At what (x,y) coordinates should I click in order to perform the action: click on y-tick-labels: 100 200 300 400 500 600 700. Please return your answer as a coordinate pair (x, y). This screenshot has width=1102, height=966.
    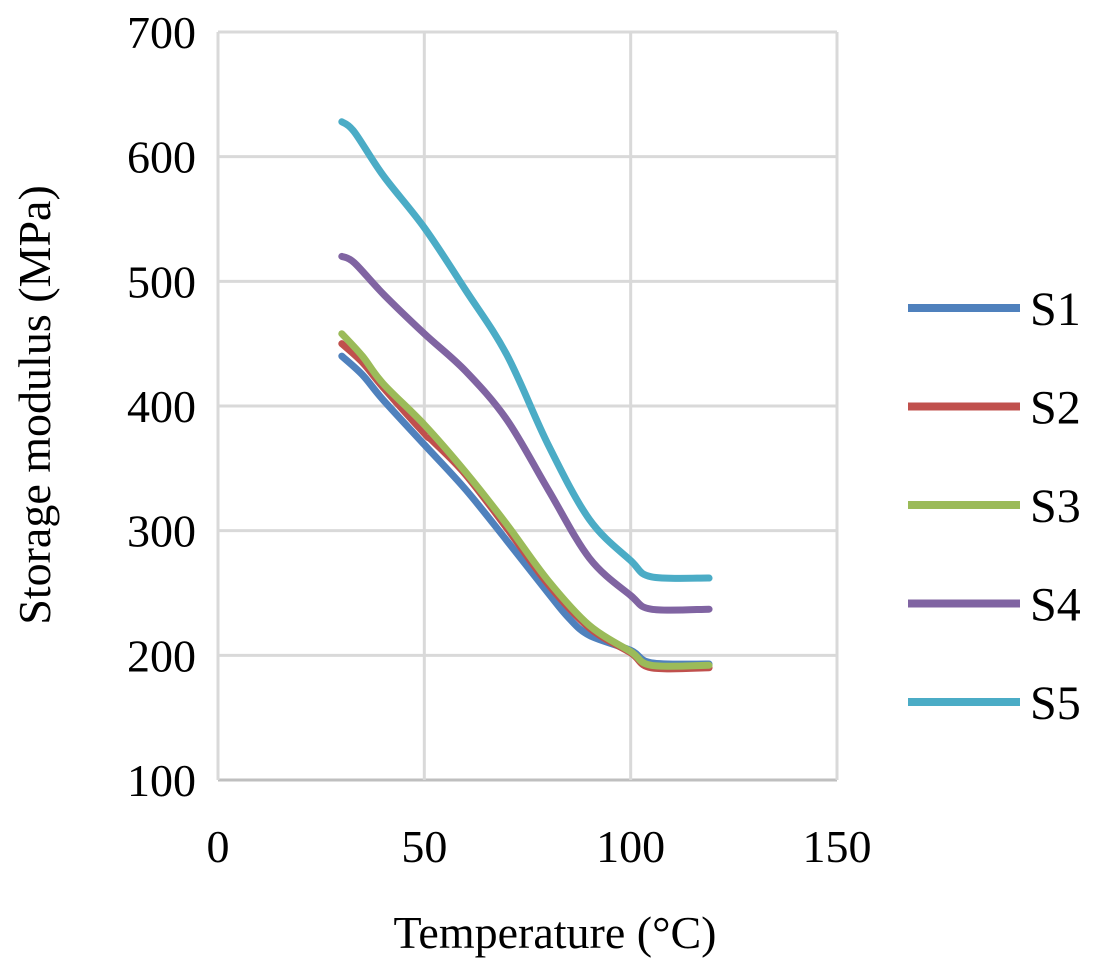
    Looking at the image, I should click on (161, 406).